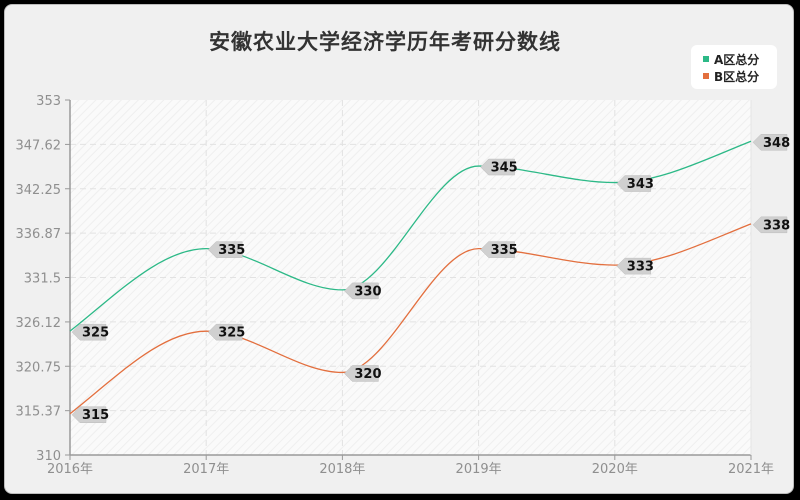 This screenshot has width=800, height=500. I want to click on y-tick-label: 336.87, so click(39, 234).